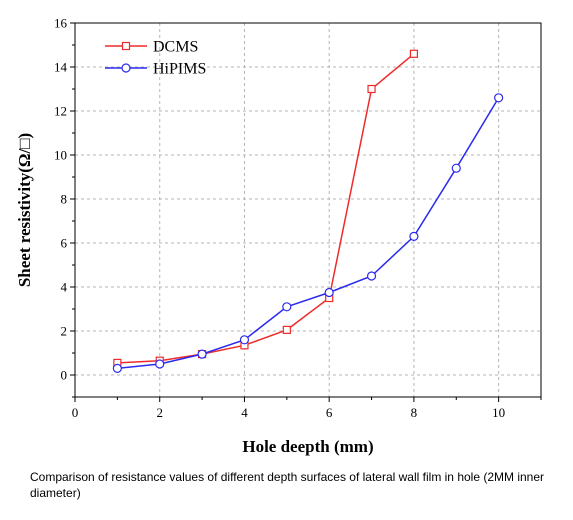  What do you see at coordinates (414, 412) in the screenshot?
I see `x-tick-label: 8` at bounding box center [414, 412].